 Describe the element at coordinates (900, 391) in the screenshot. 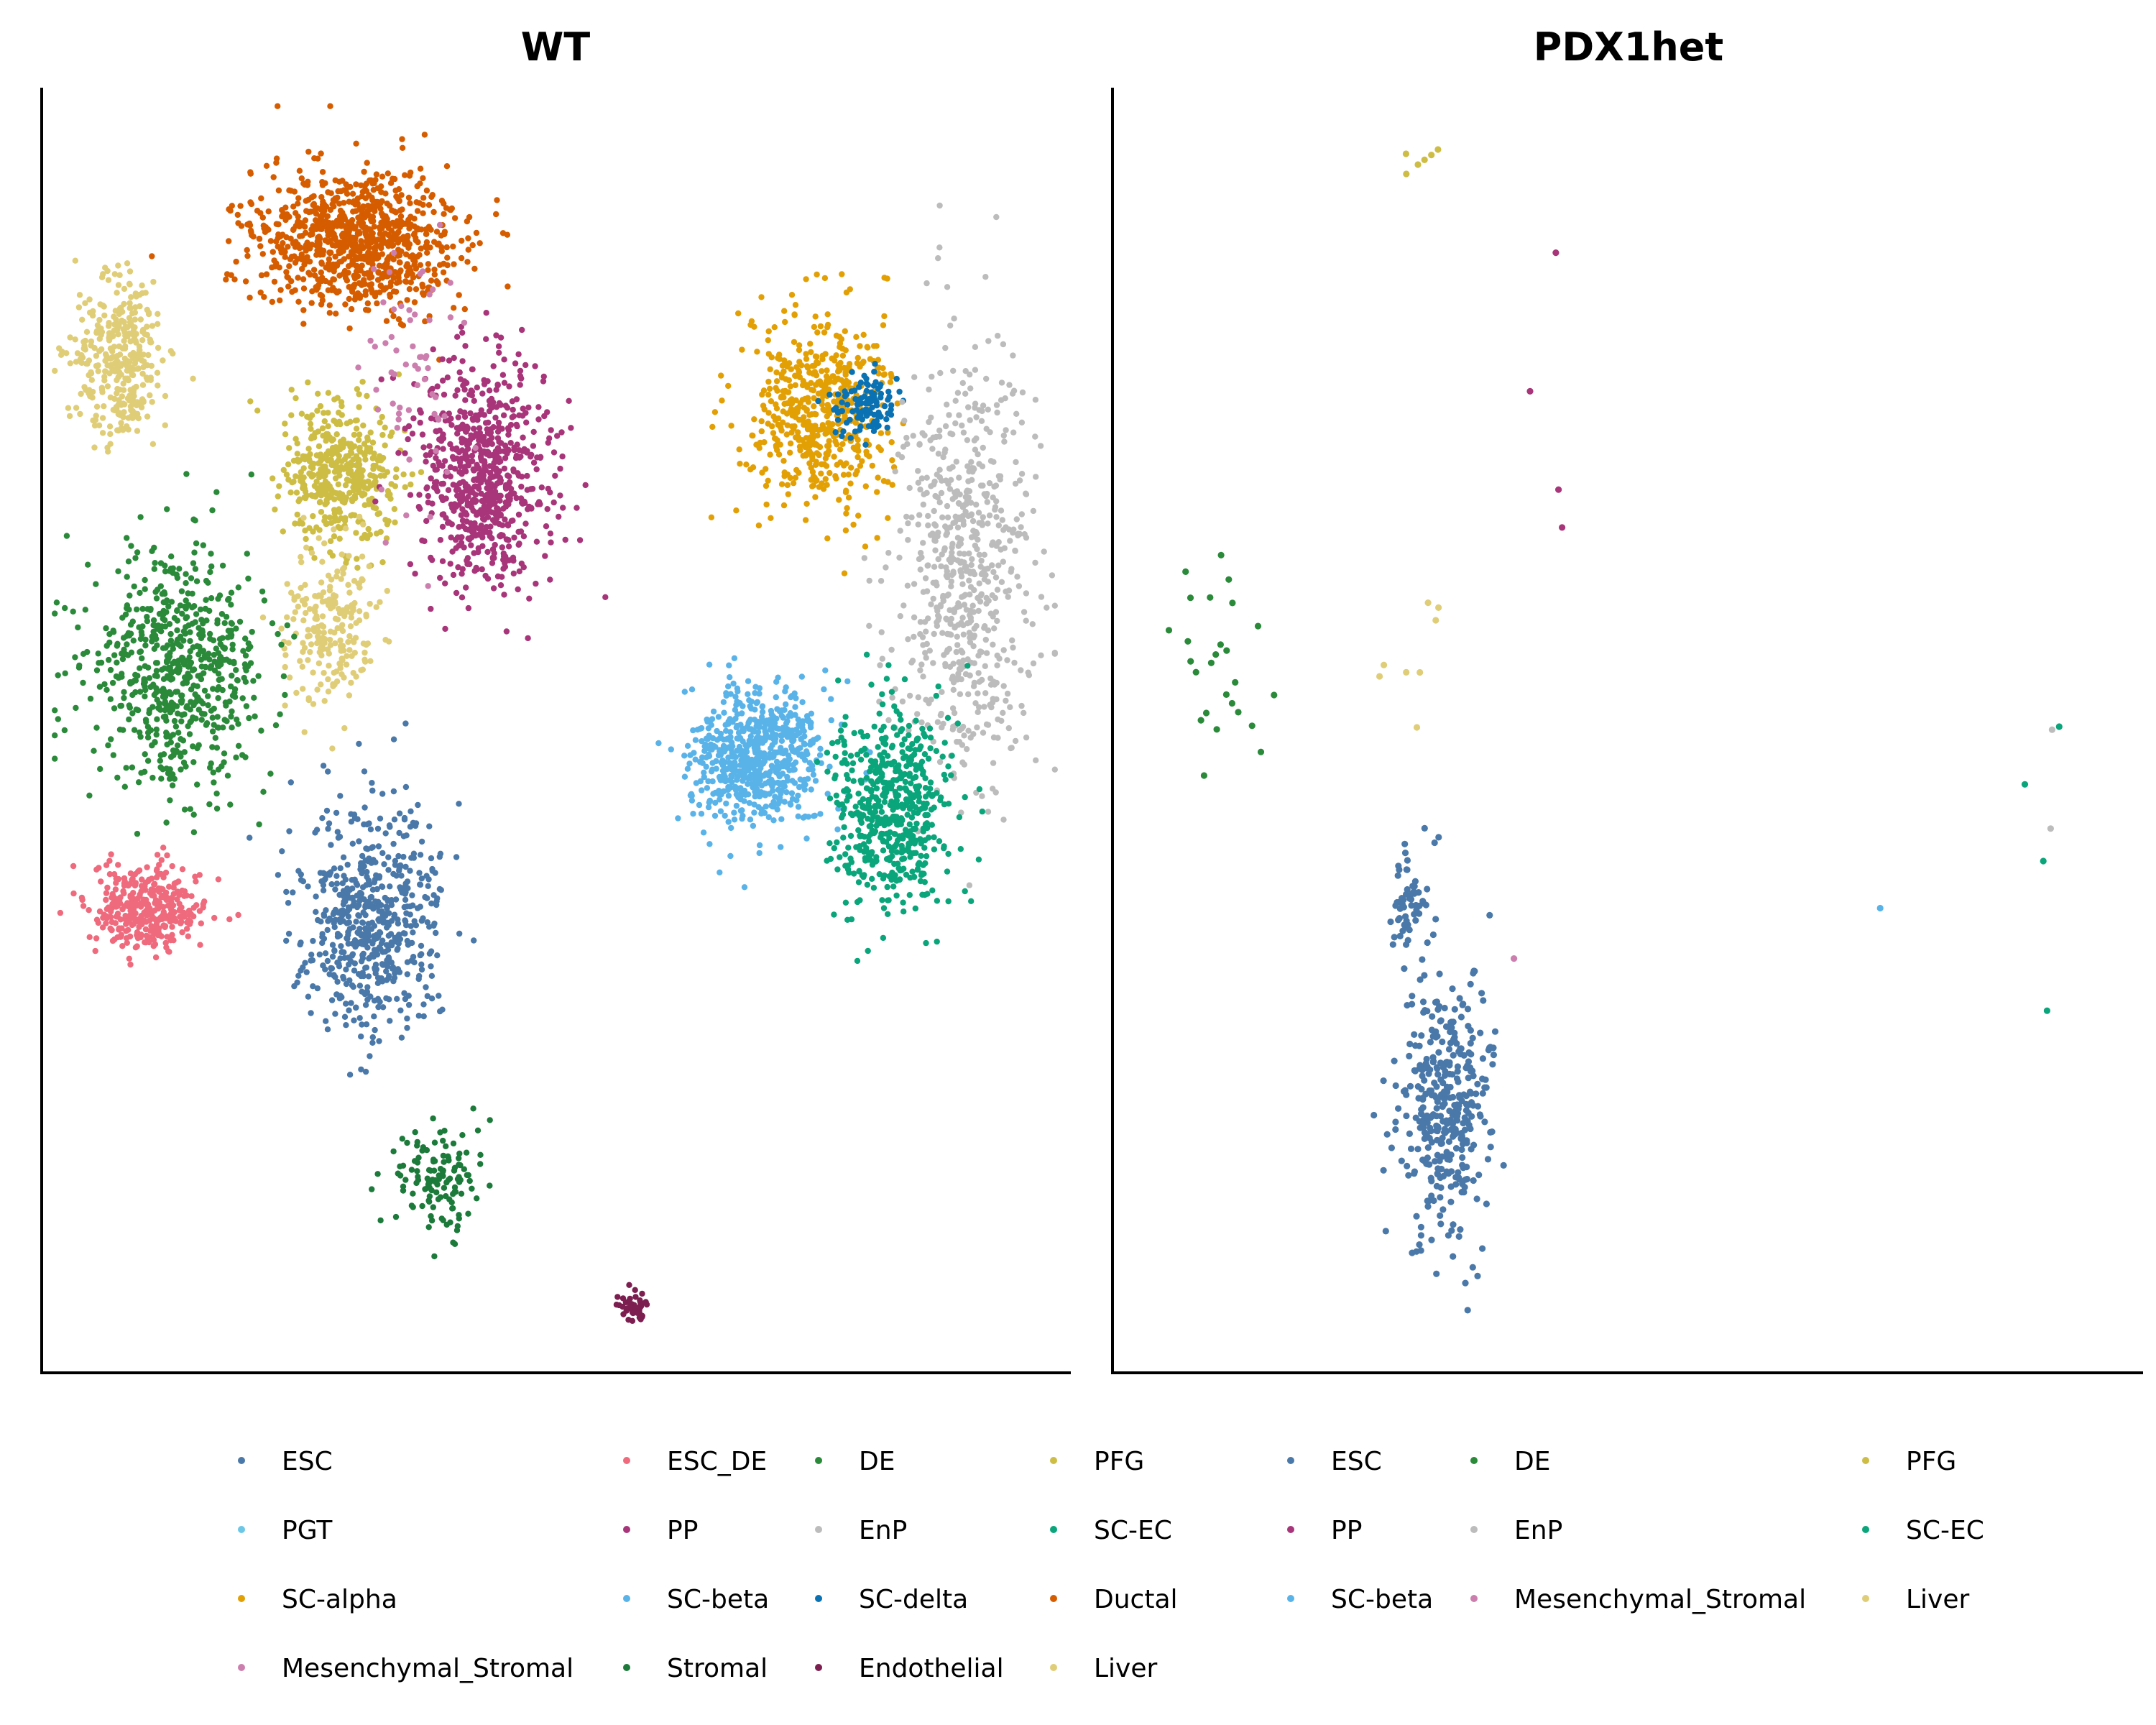

I see `point-sc-delta` at that location.